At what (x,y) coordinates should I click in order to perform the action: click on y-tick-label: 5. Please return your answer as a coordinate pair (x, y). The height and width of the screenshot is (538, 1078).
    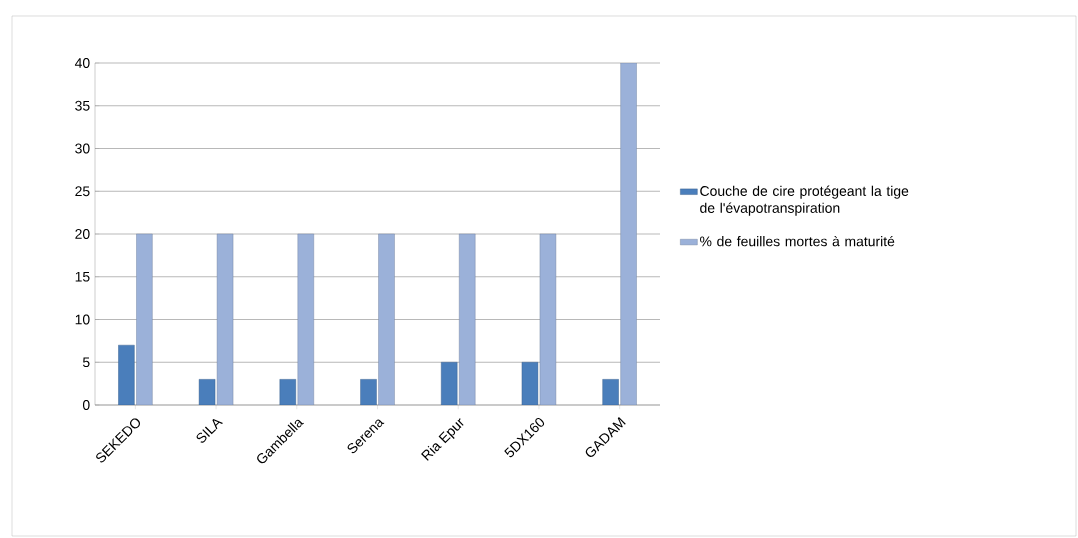
    Looking at the image, I should click on (86, 362).